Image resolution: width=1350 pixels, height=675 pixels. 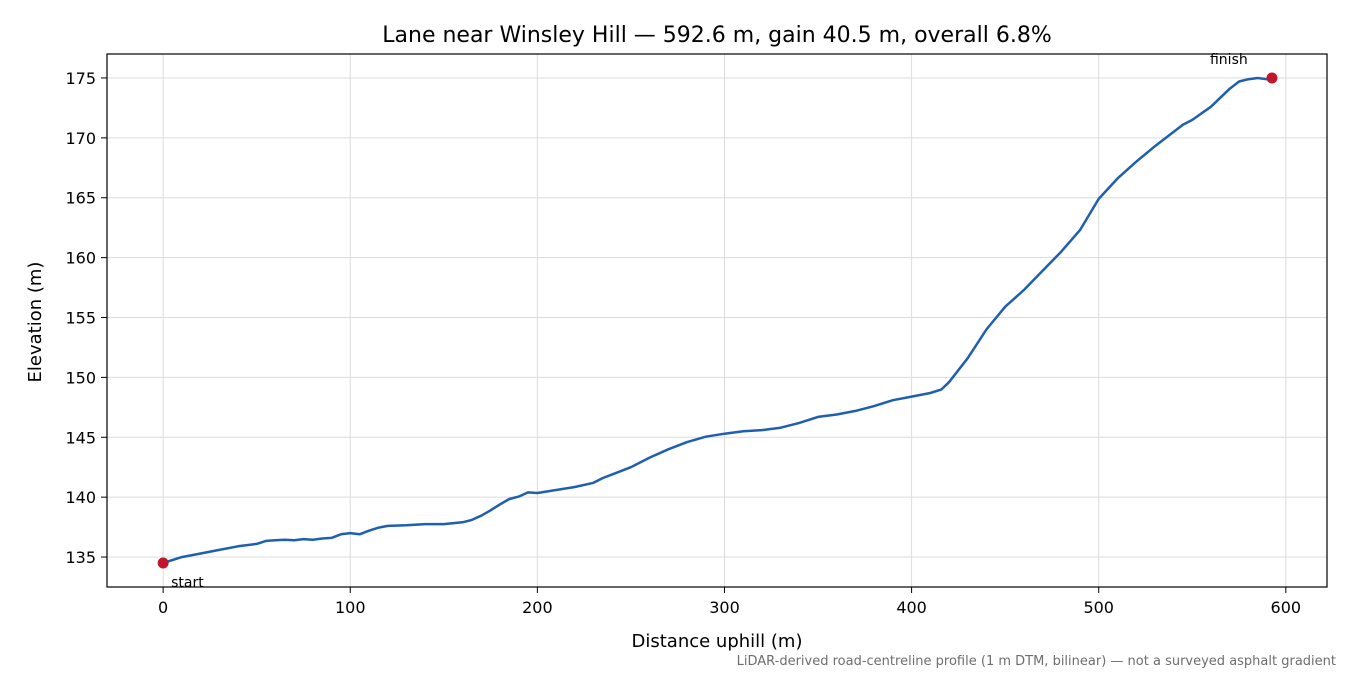 I want to click on finish-label: finish, so click(x=1229, y=60).